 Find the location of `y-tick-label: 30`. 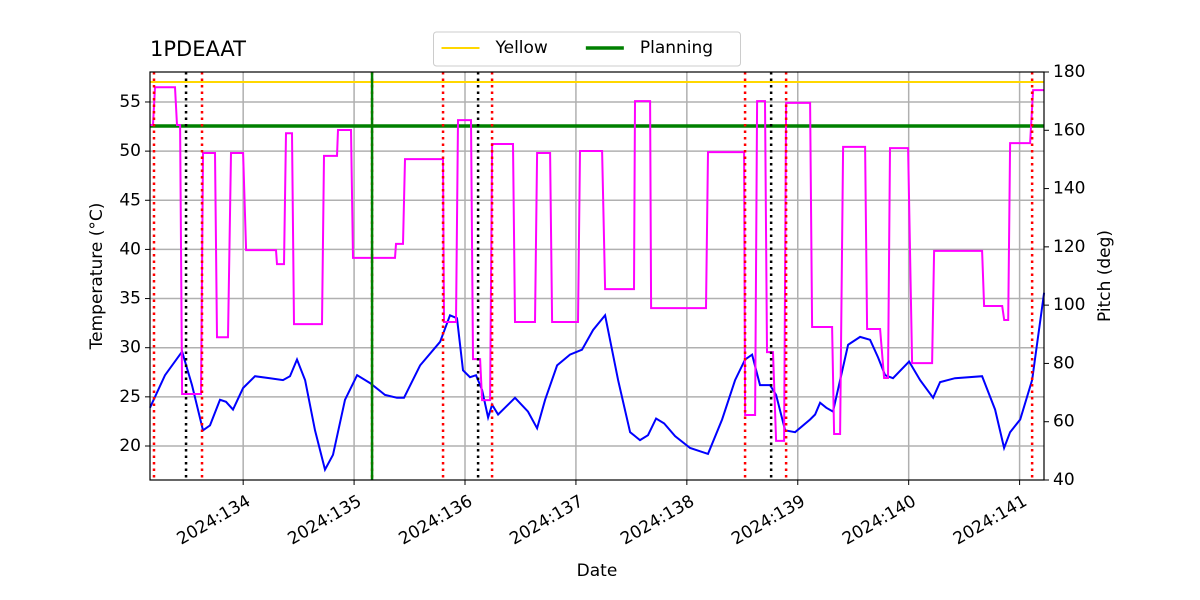

y-tick-label: 30 is located at coordinates (130, 348).